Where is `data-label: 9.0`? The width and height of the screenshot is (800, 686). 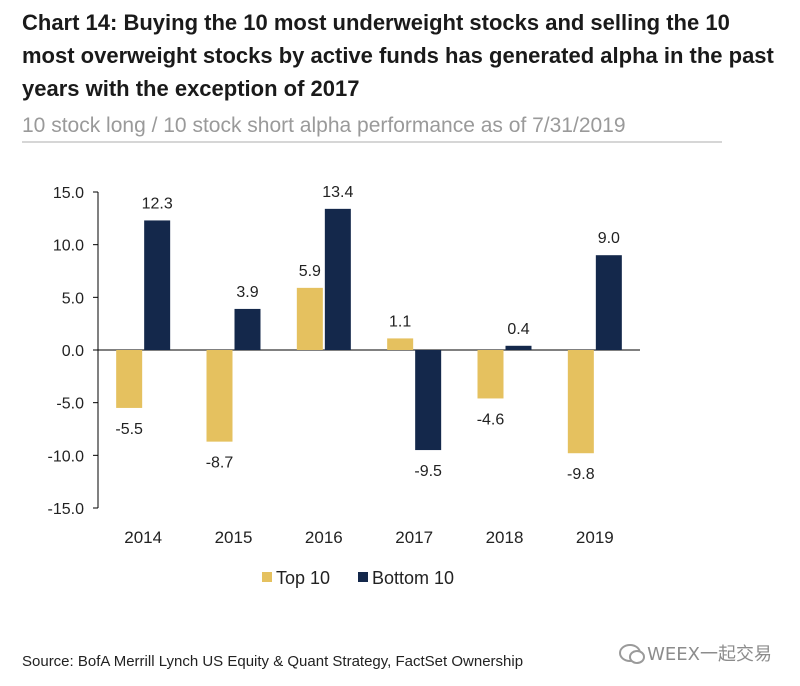 data-label: 9.0 is located at coordinates (609, 238).